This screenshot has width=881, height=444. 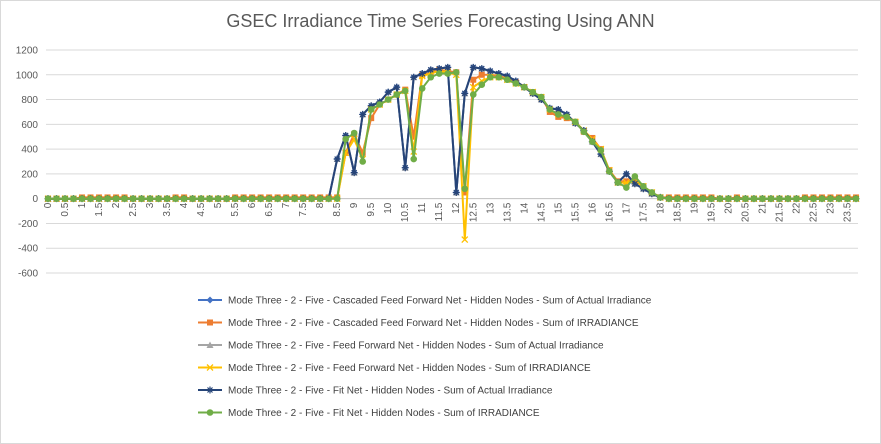 I want to click on x-tick-label: 15, so click(x=558, y=208).